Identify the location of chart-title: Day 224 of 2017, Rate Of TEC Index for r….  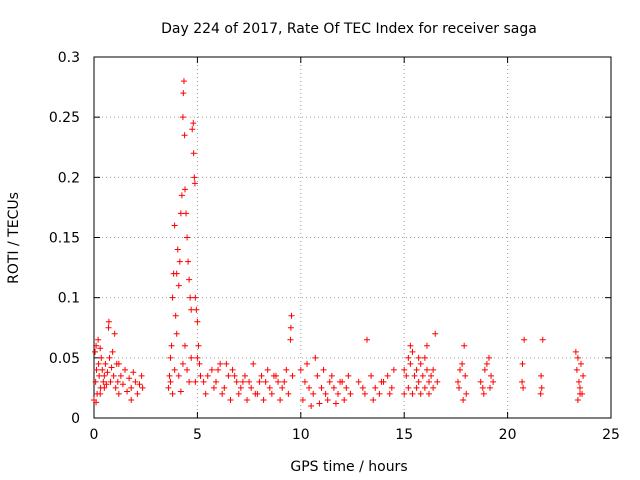
(349, 29).